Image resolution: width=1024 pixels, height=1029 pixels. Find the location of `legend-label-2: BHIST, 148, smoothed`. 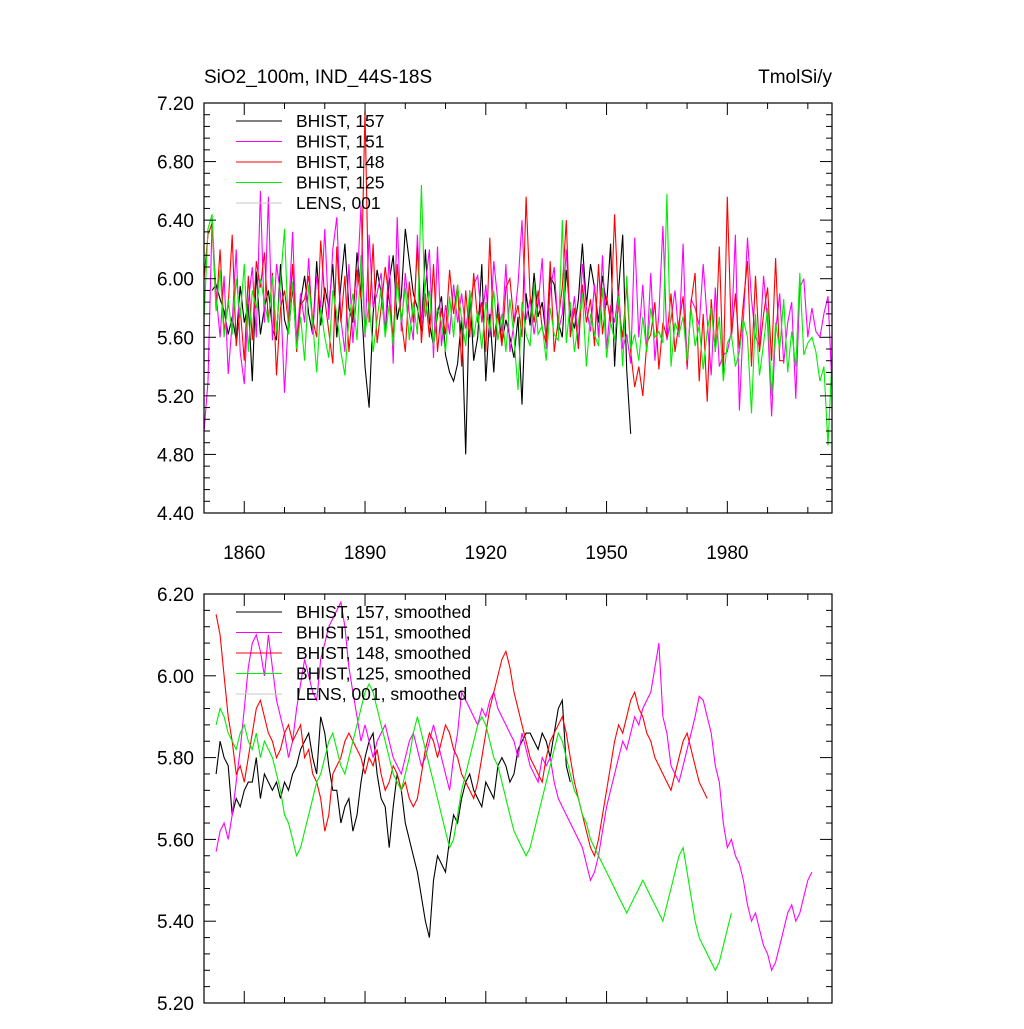

legend-label-2: BHIST, 148, smoothed is located at coordinates (383, 653).